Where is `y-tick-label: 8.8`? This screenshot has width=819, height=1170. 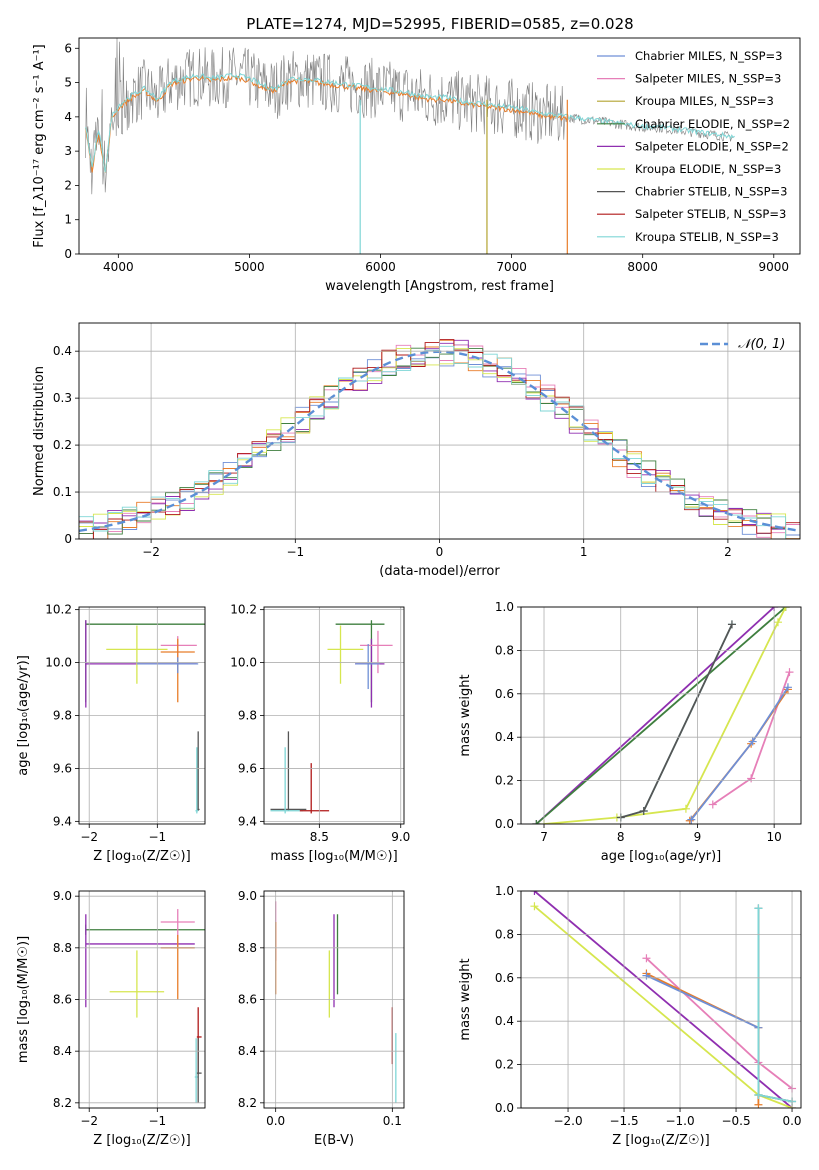 y-tick-label: 8.8 is located at coordinates (62, 948).